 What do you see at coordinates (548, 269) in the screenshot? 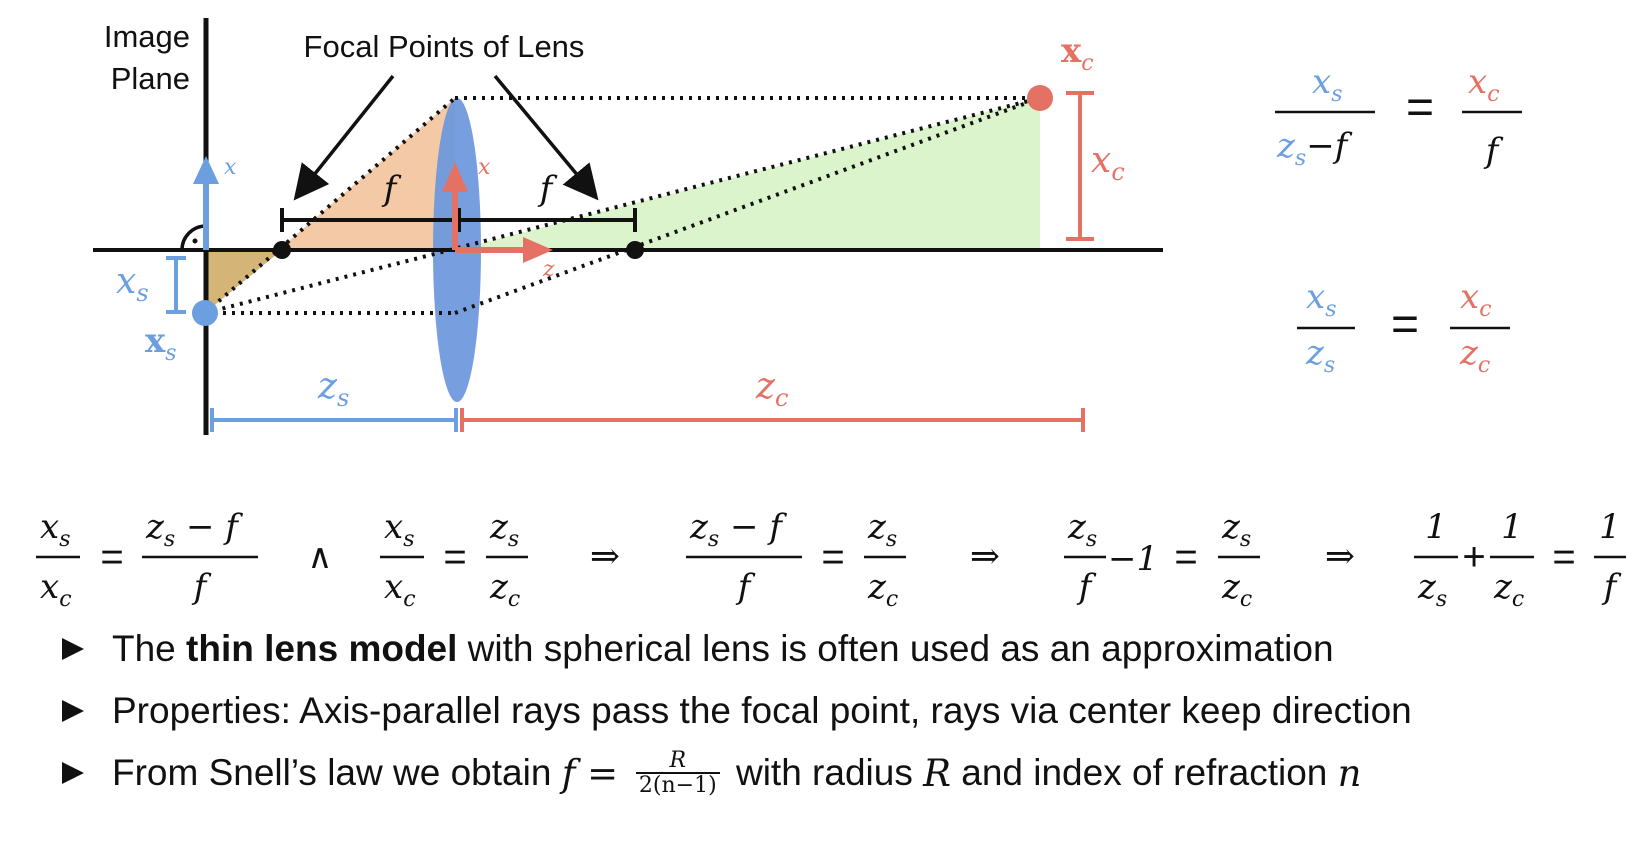
I see `lens-z-axis-label: z` at bounding box center [548, 269].